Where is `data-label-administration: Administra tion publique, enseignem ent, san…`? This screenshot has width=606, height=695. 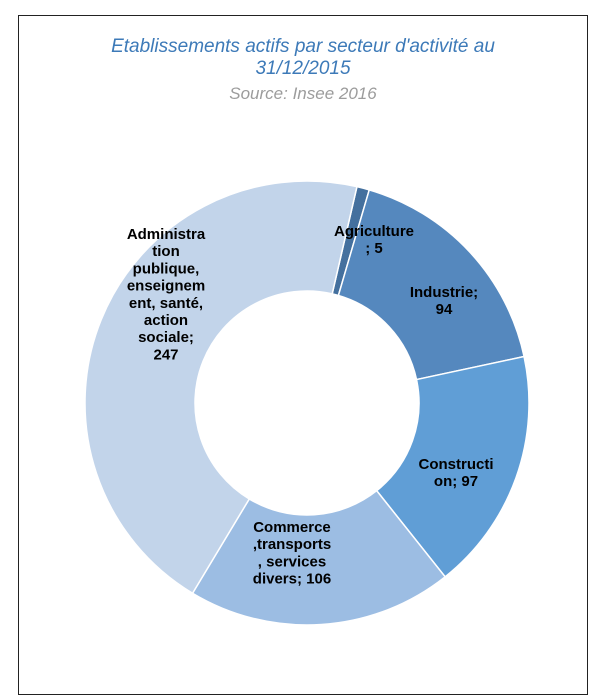
data-label-administration: Administra tion publique, enseignem ent, san… is located at coordinates (166, 294).